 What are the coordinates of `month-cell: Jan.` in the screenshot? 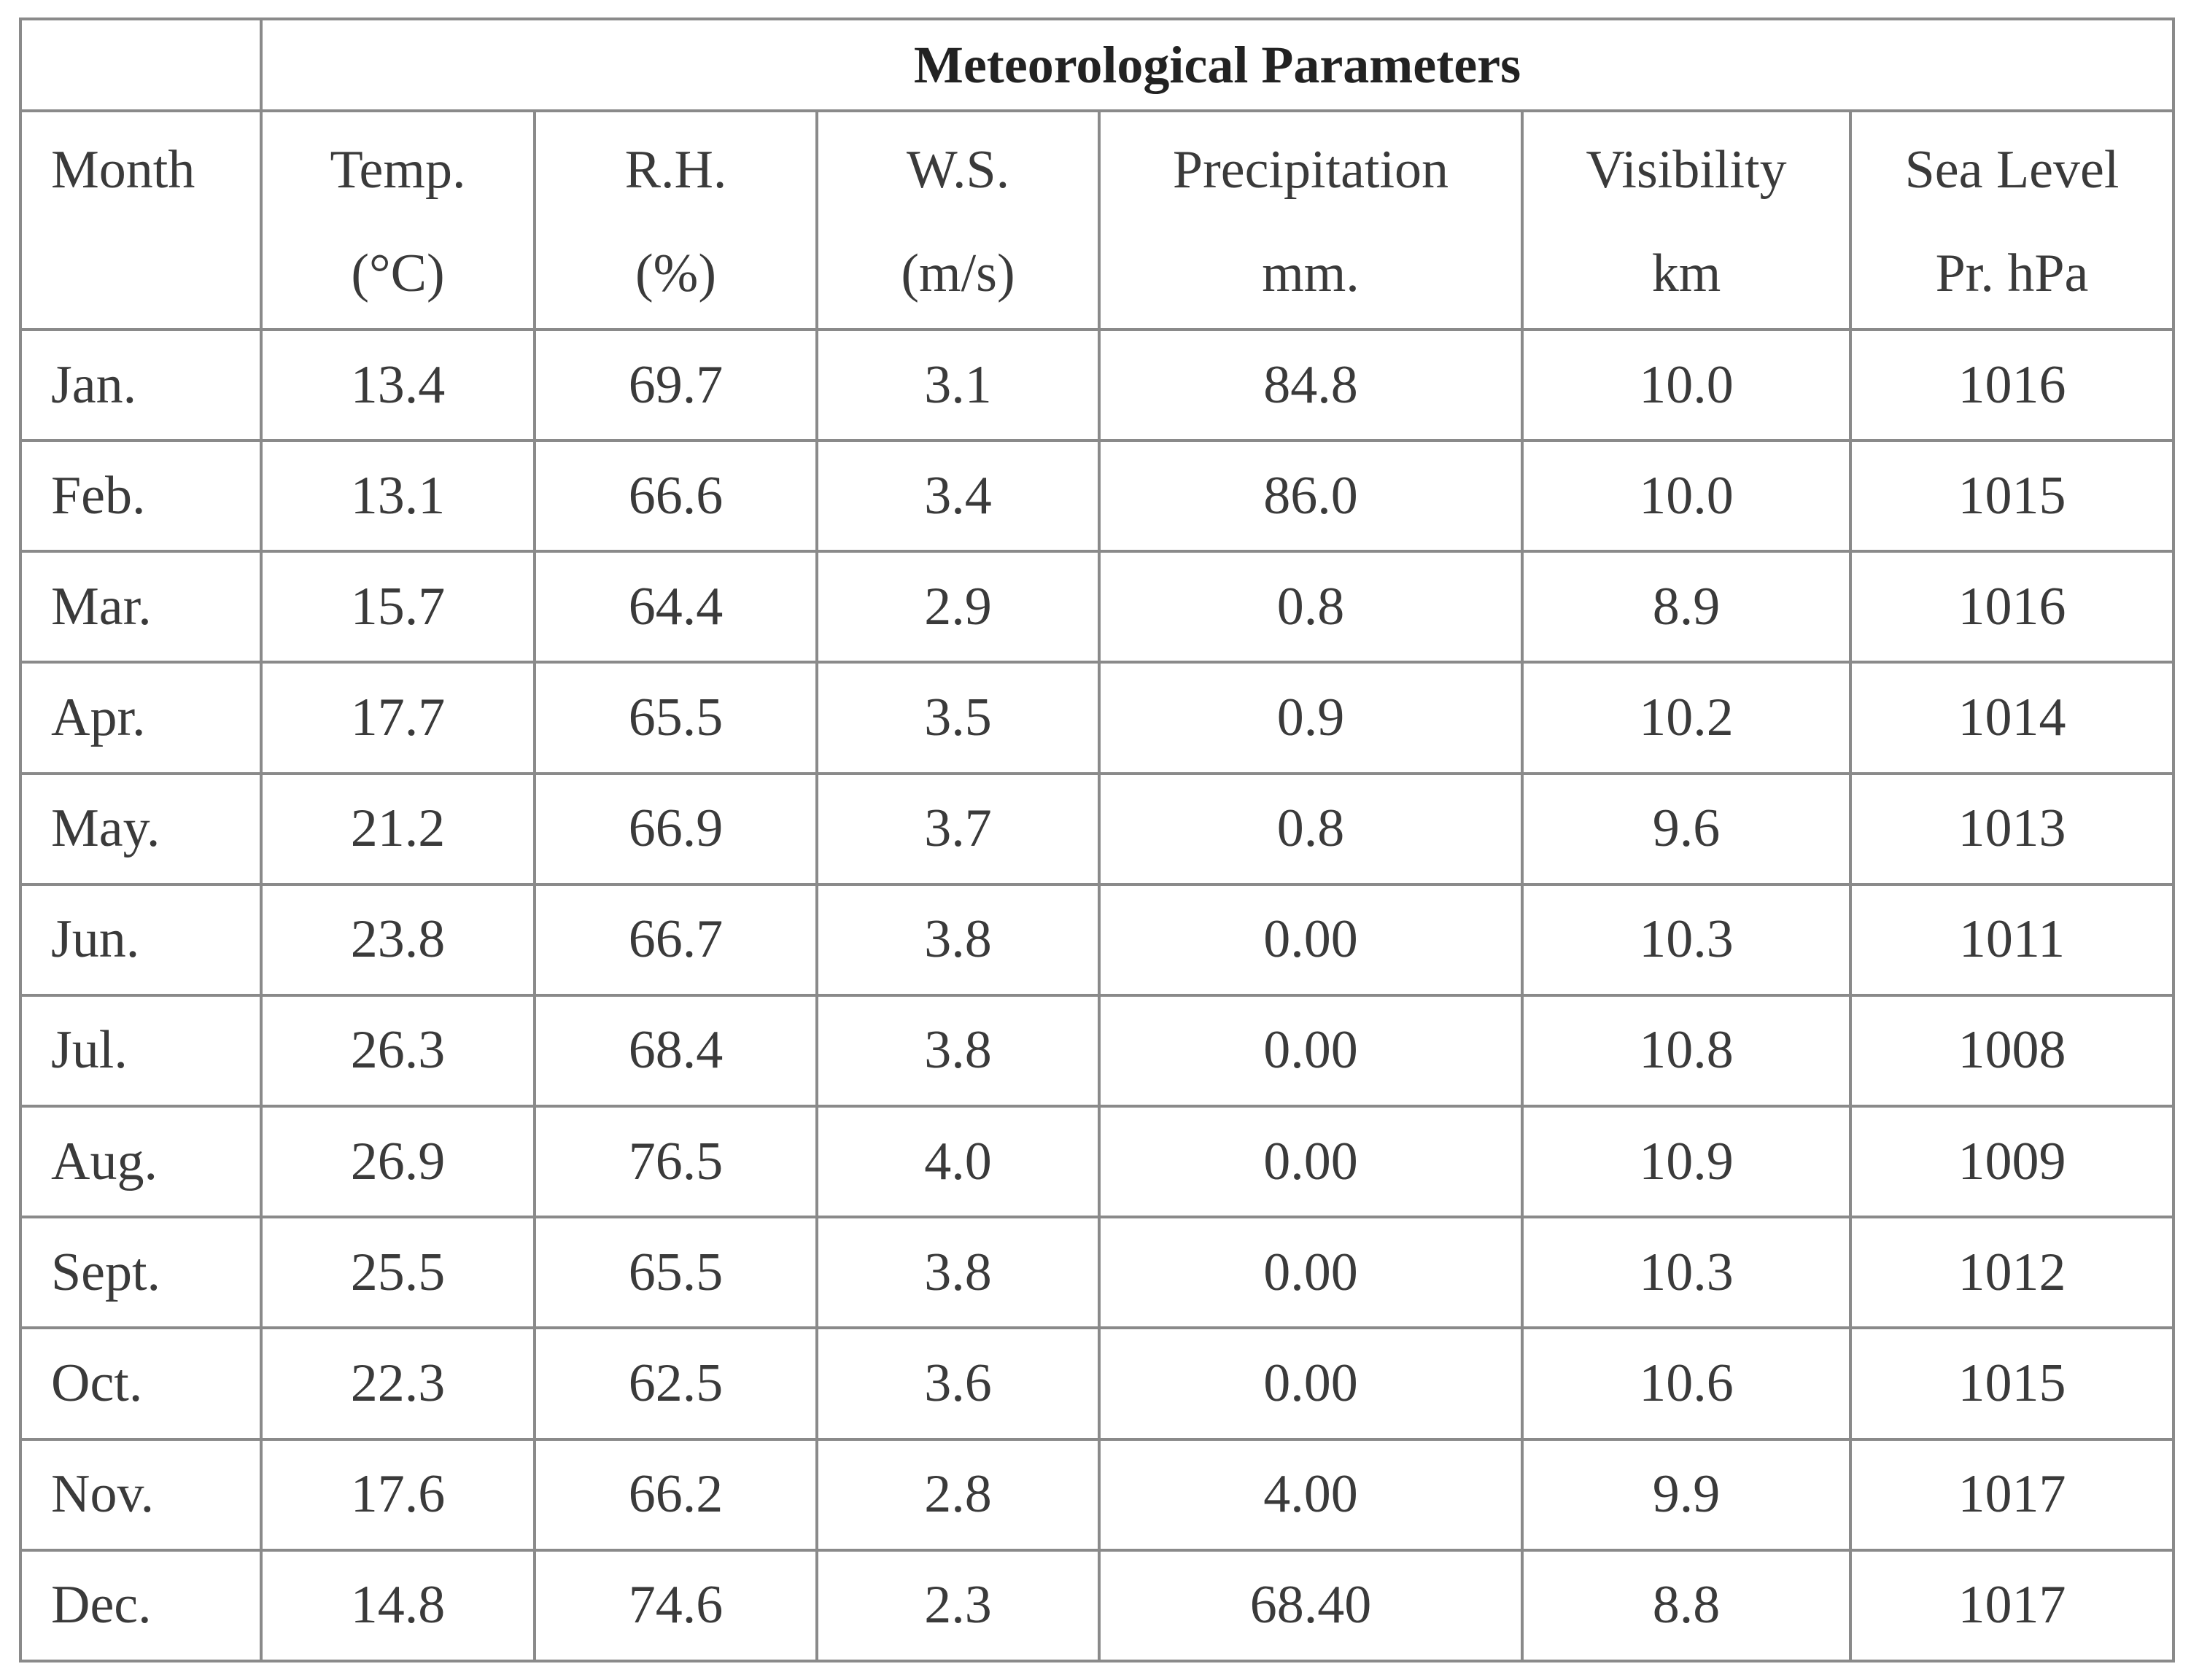 It's located at (141, 385).